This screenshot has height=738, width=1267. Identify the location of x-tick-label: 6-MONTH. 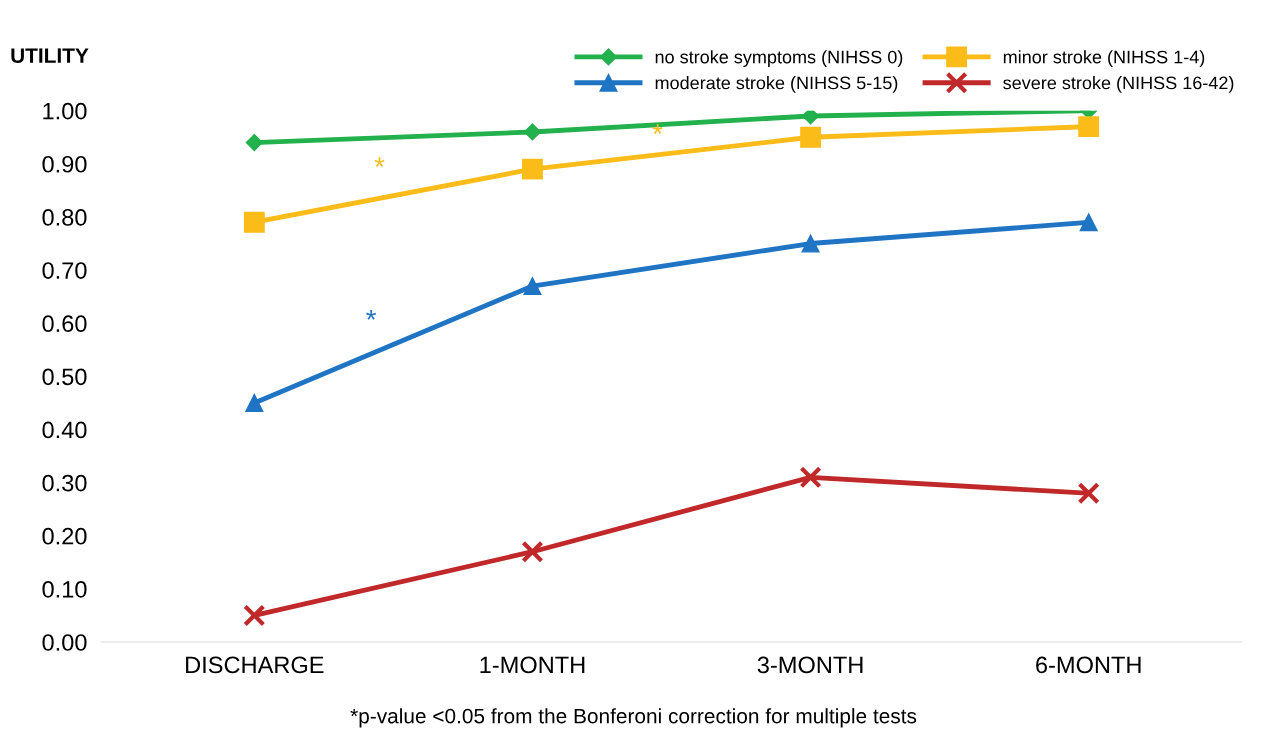
(1088, 665).